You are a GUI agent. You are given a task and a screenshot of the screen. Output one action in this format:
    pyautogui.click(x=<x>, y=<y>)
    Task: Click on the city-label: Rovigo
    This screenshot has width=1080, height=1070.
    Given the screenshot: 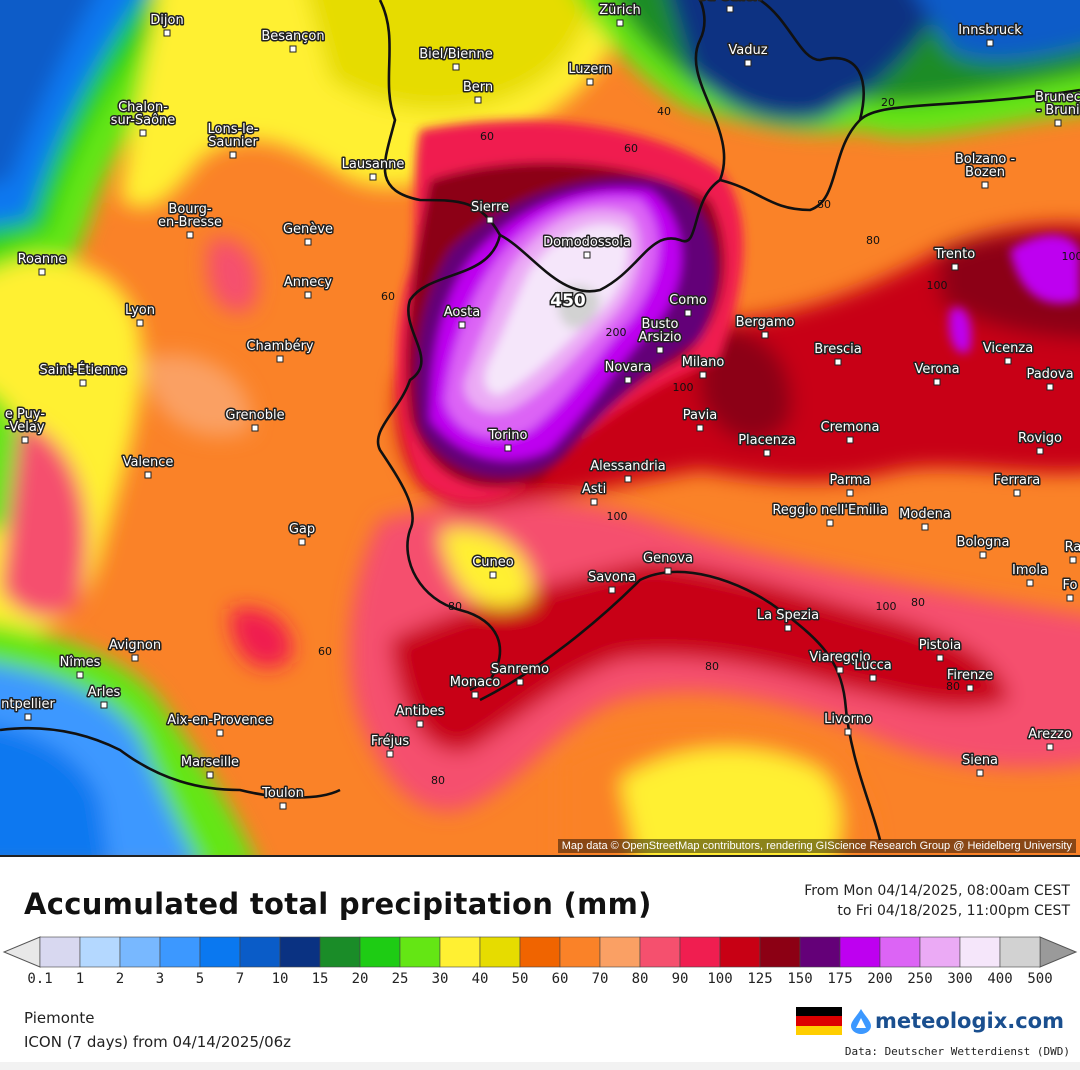 What is the action you would take?
    pyautogui.click(x=1040, y=438)
    